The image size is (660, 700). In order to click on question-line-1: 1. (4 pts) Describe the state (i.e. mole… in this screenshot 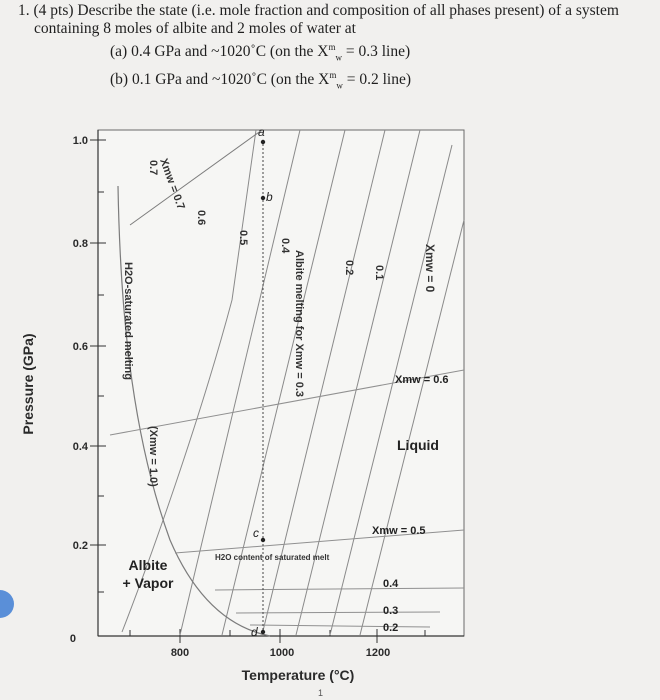, I will do `click(336, 11)`.